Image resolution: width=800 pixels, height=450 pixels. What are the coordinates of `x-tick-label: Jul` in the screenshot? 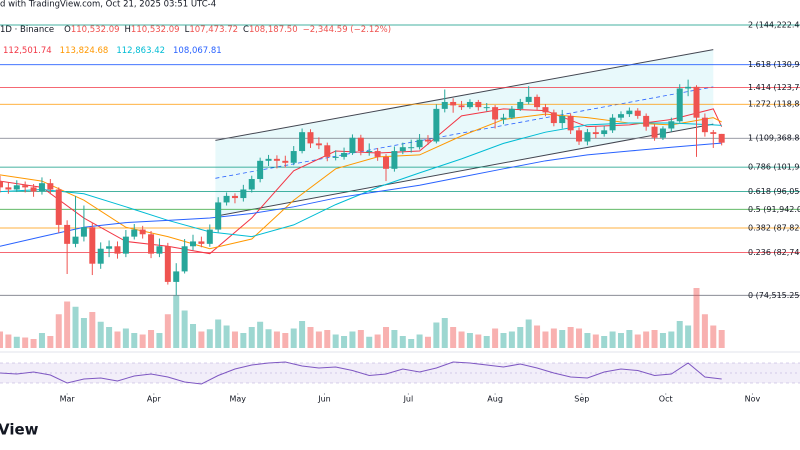 It's located at (408, 399).